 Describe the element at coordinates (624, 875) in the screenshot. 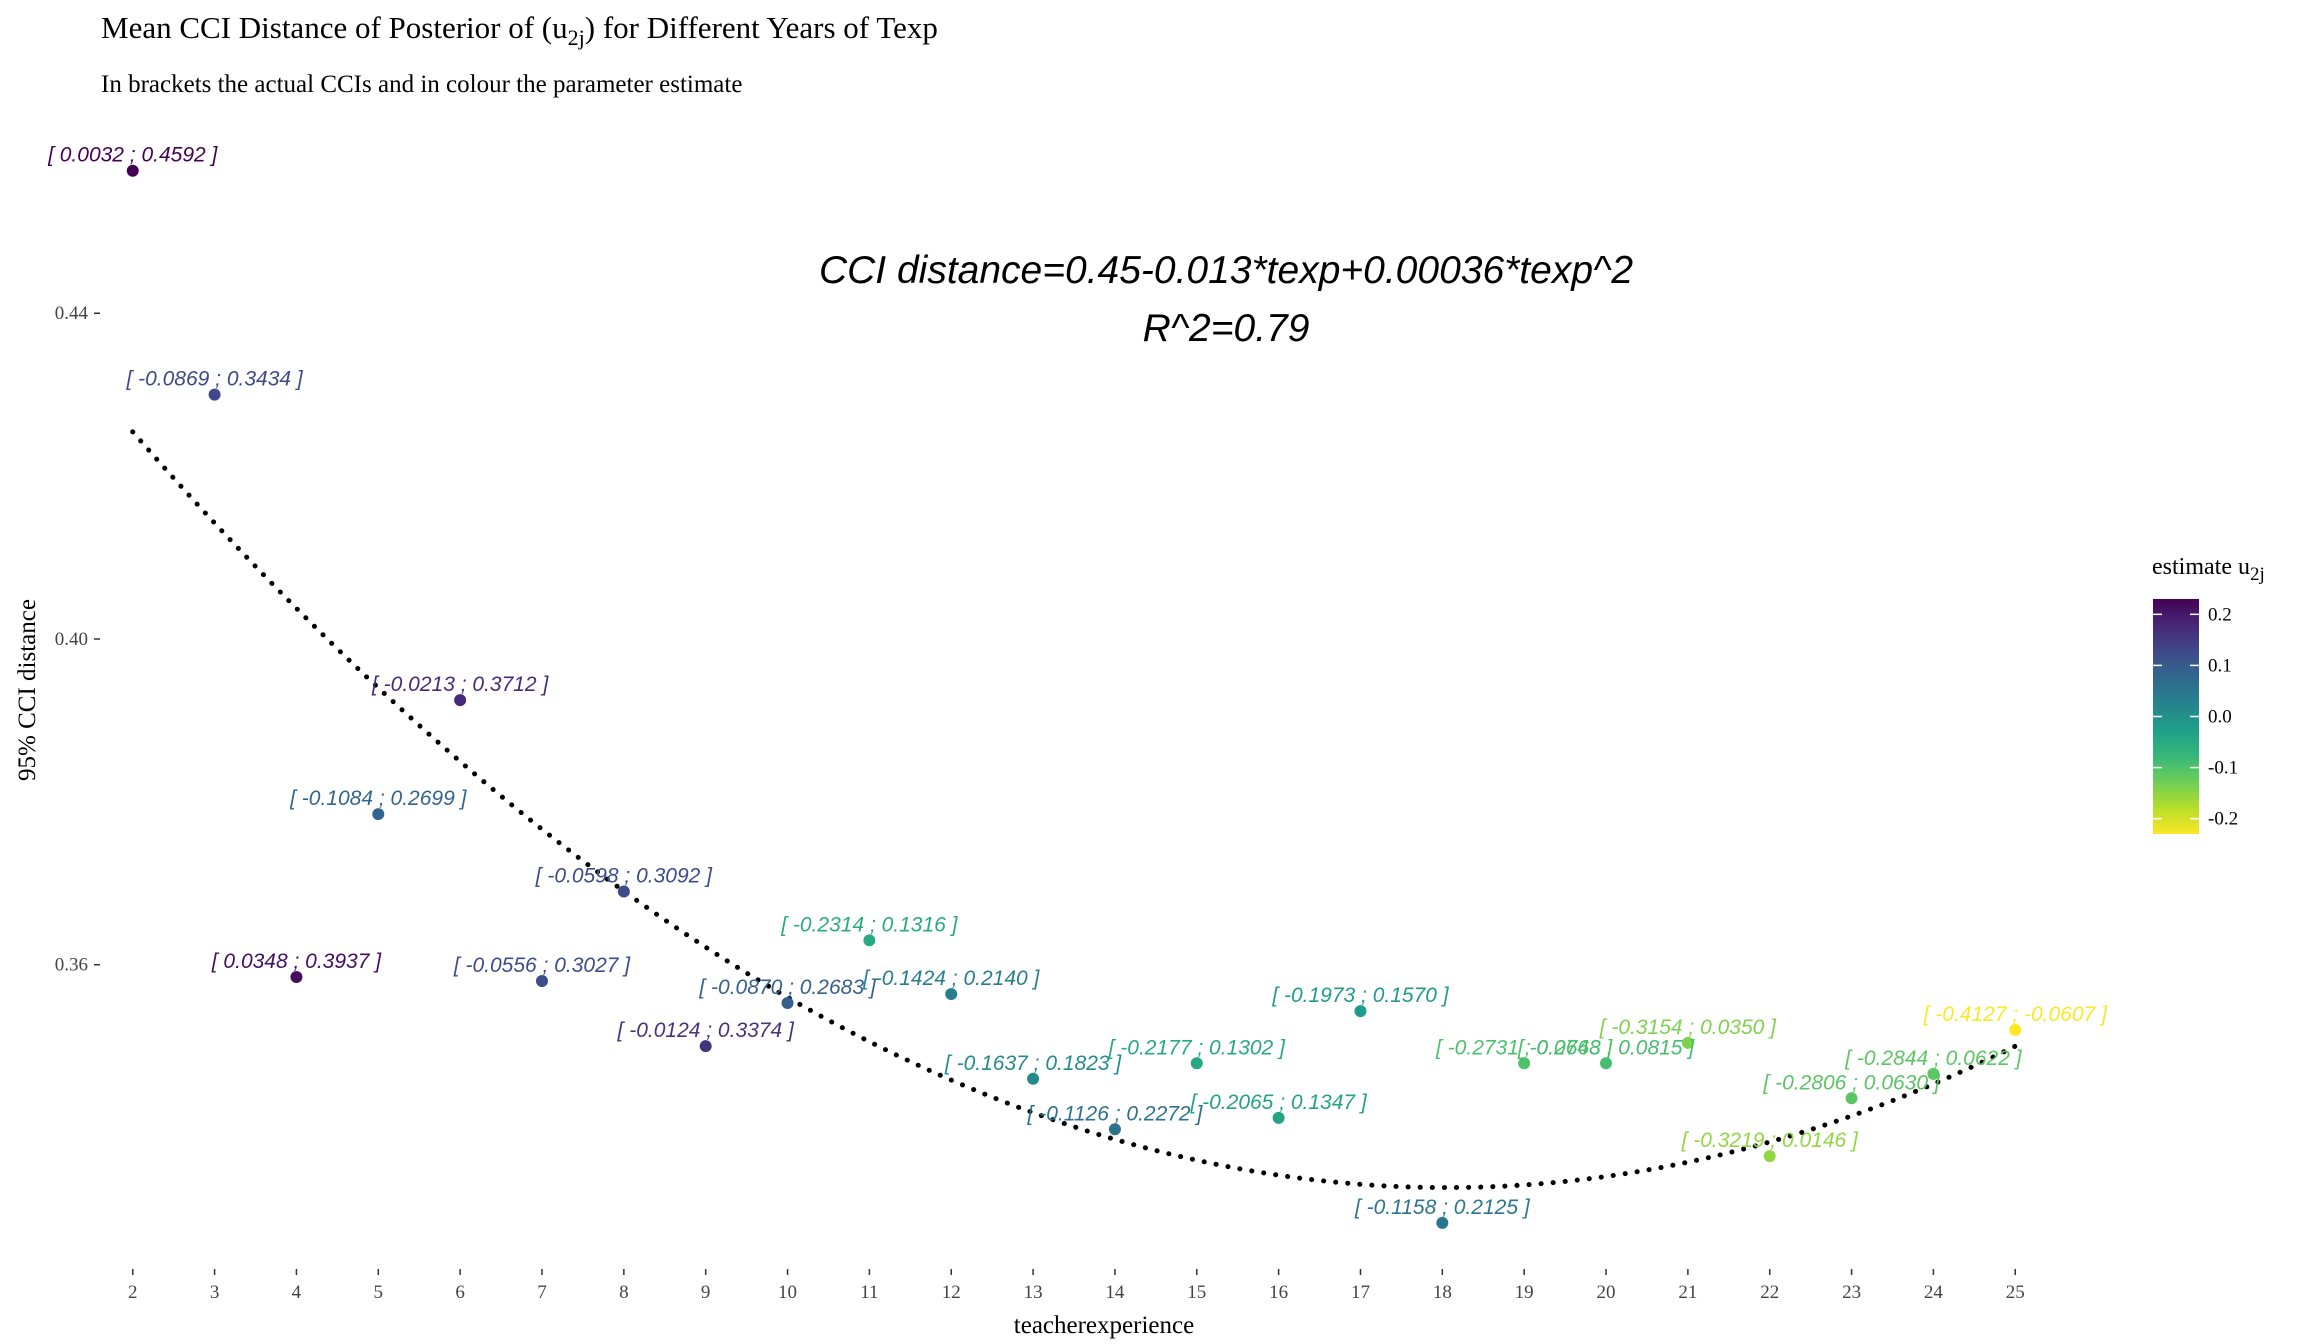

I see `point-label: [ -0.0598 ; 0.3092 ]` at that location.